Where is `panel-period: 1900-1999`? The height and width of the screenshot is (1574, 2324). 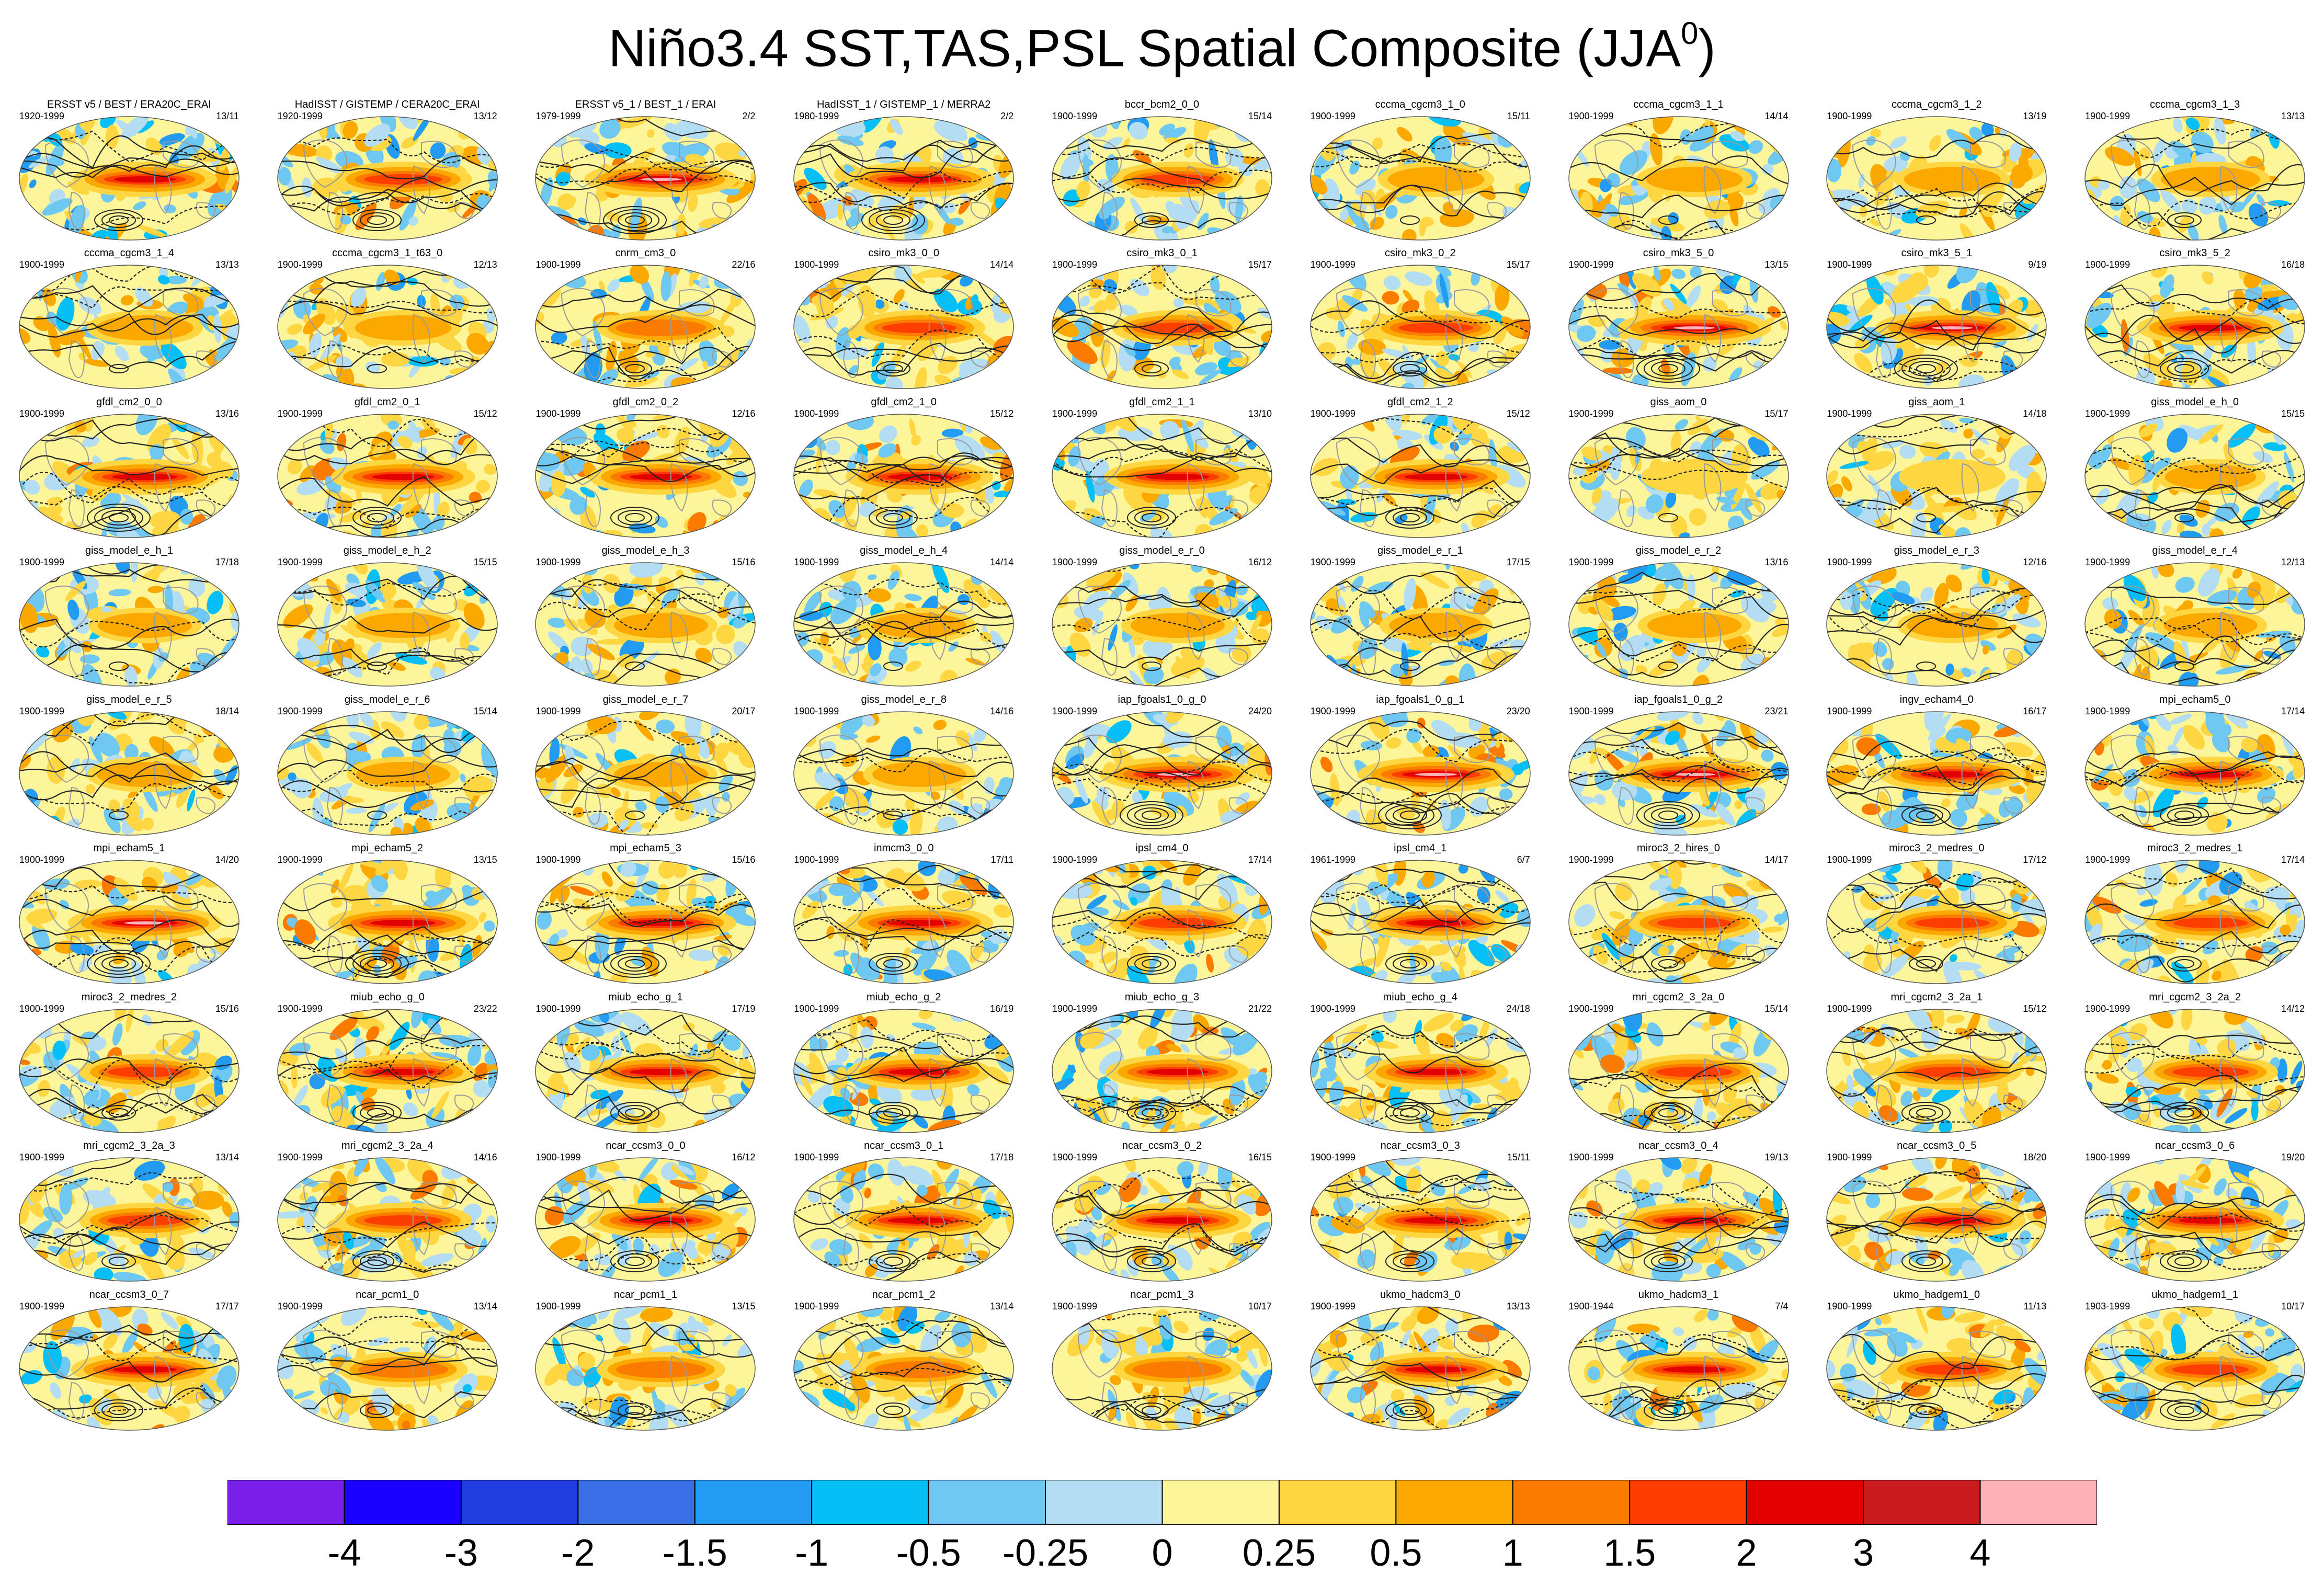 panel-period: 1900-1999 is located at coordinates (2108, 711).